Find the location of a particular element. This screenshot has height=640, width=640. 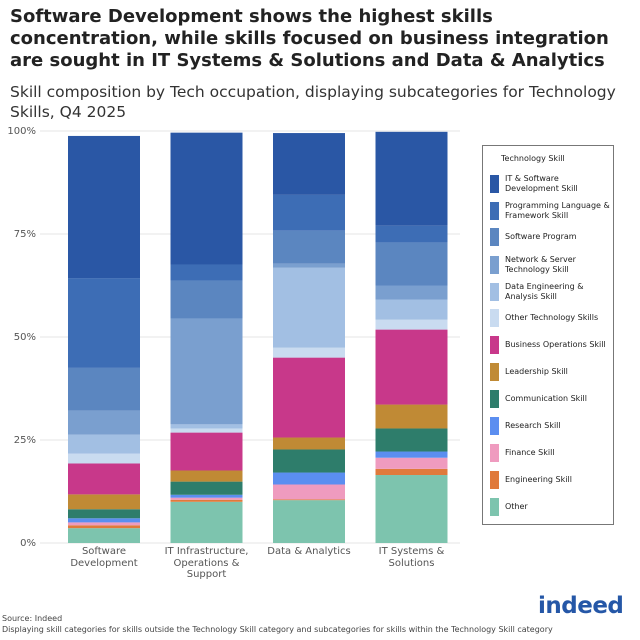

x-tick-label: Data & Analytics is located at coordinates (309, 551).